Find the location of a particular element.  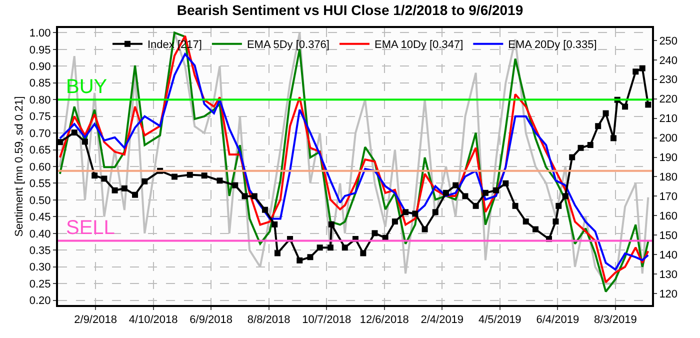

ref-line-label: SELL is located at coordinates (90, 228).